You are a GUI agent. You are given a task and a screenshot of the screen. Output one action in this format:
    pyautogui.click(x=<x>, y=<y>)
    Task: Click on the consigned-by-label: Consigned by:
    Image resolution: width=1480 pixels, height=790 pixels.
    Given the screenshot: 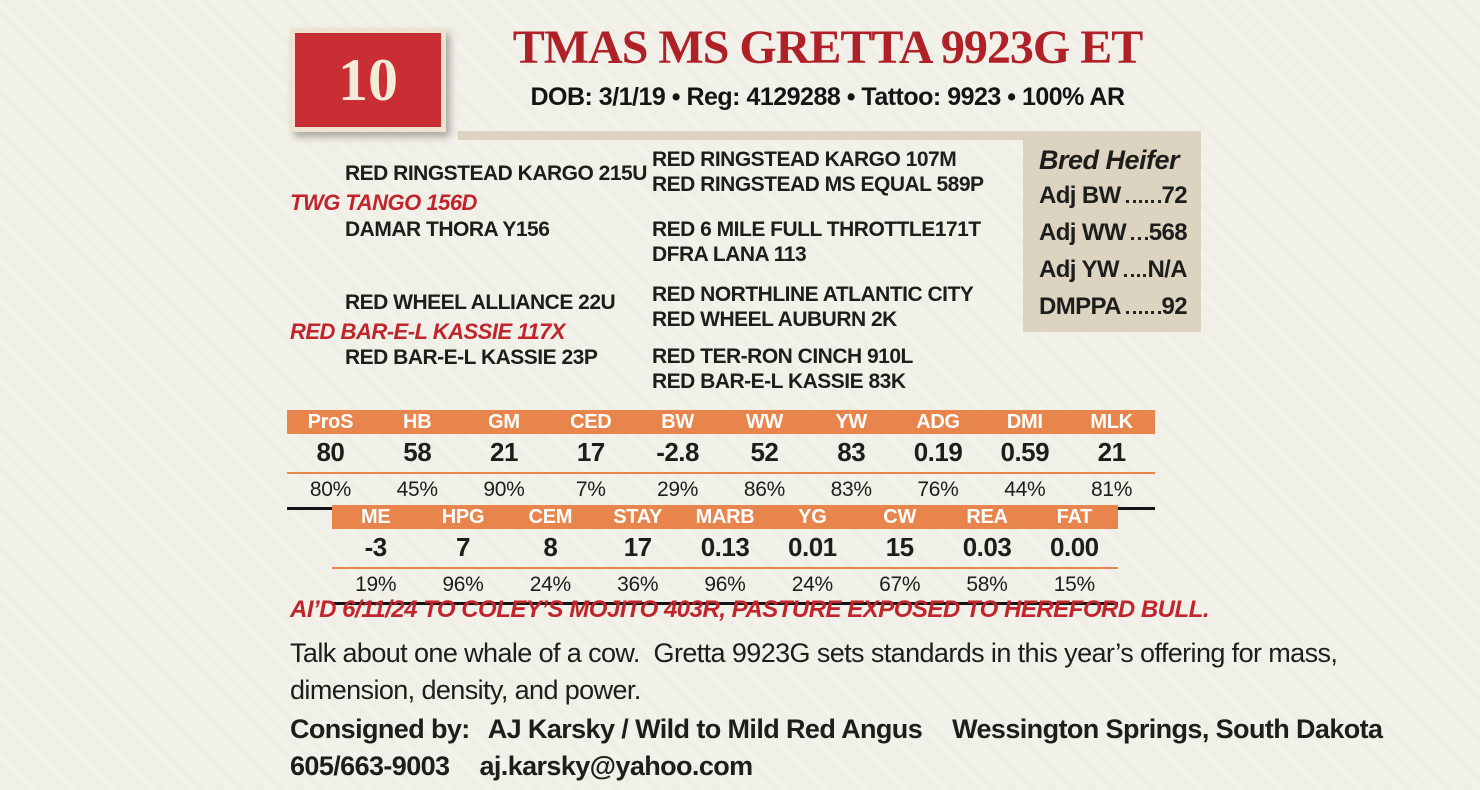 What is the action you would take?
    pyautogui.click(x=380, y=729)
    